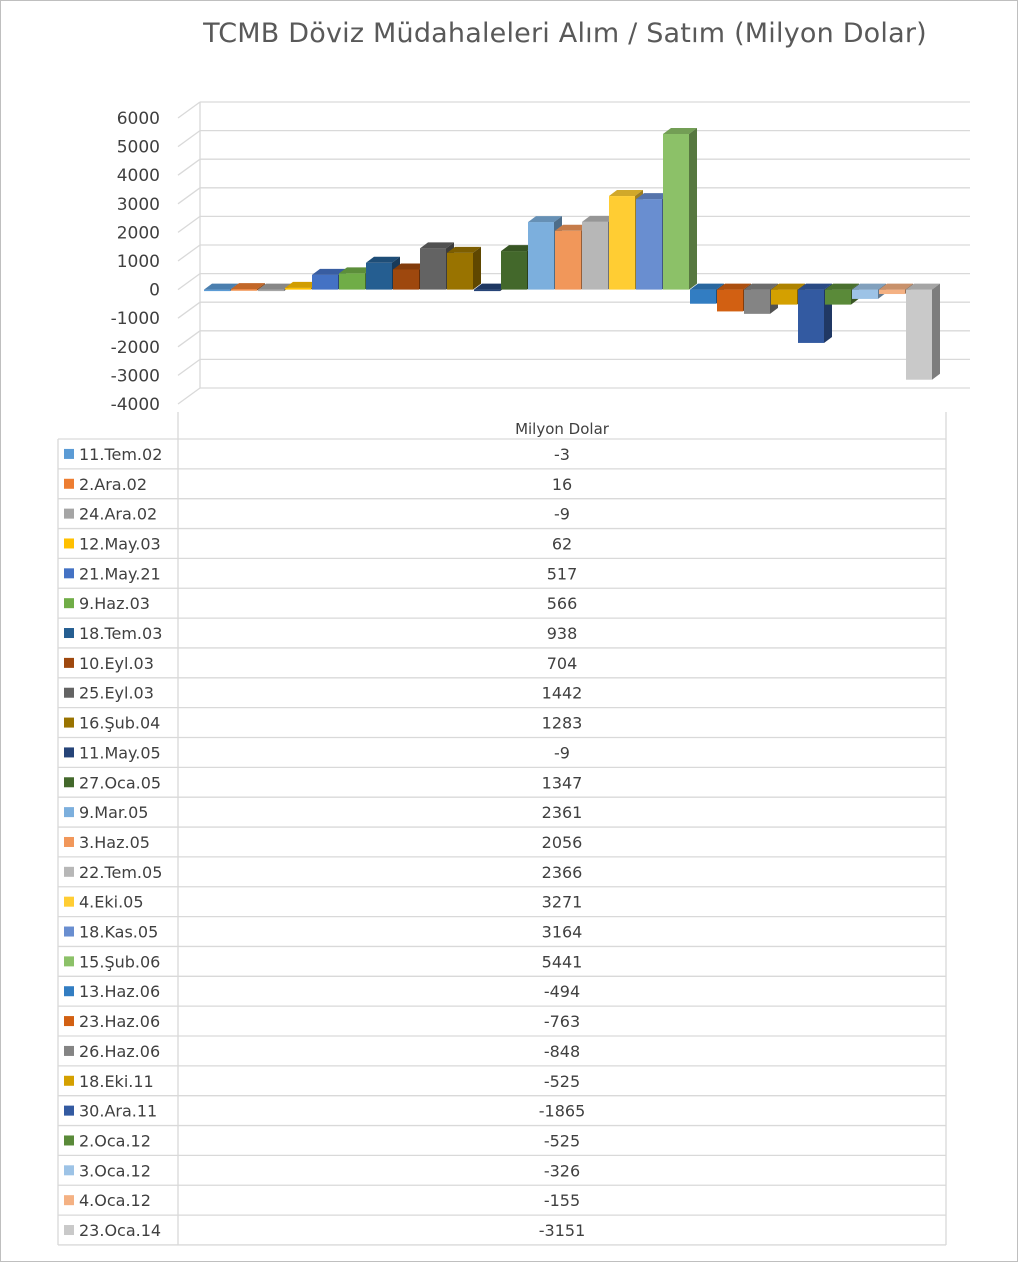  What do you see at coordinates (502, 1233) in the screenshot?
I see `table-row: 23.Oca.14 -3151` at bounding box center [502, 1233].